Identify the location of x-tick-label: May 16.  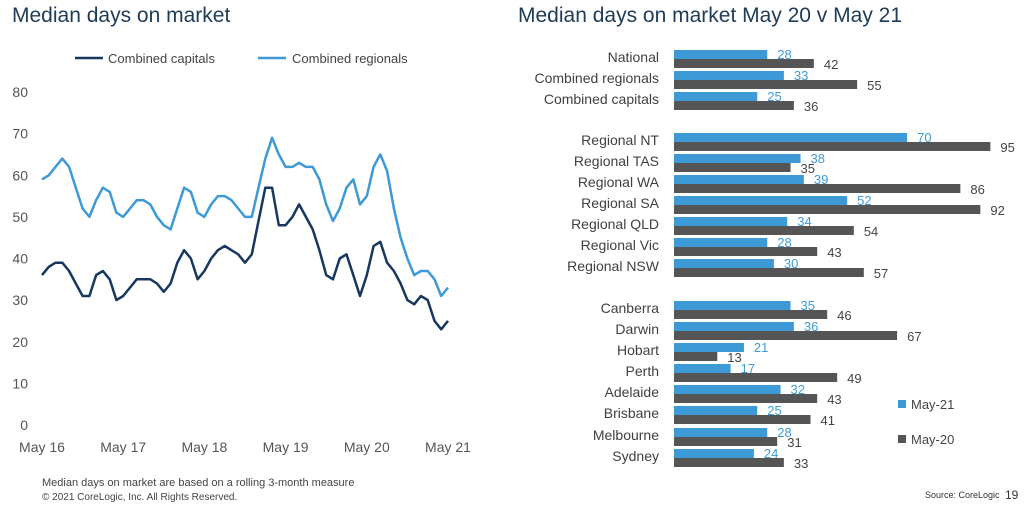
(42, 447).